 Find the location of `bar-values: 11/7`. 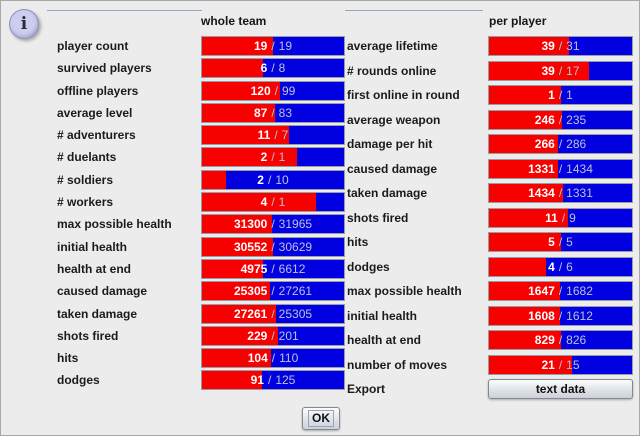

bar-values: 11/7 is located at coordinates (273, 135).